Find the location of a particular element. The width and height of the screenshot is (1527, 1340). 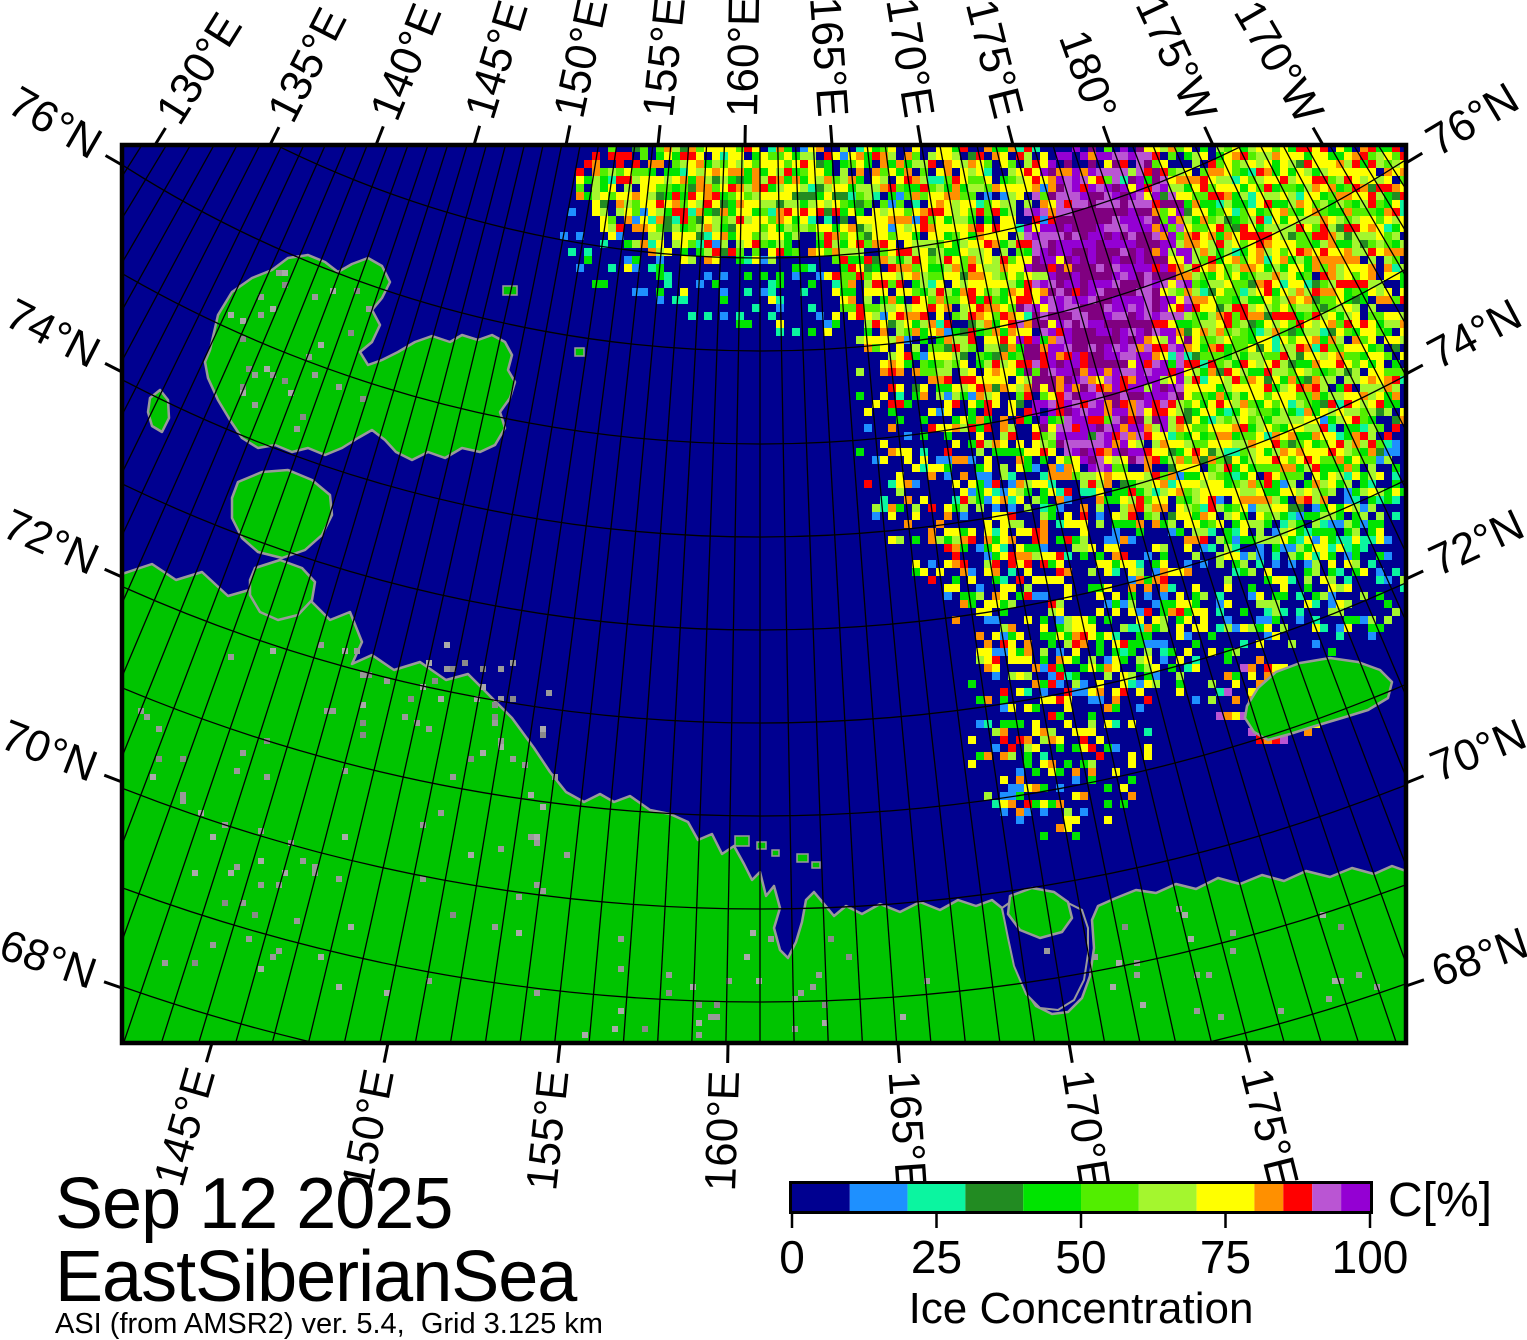

lat-label-left: 76°N is located at coordinates (55, 123).